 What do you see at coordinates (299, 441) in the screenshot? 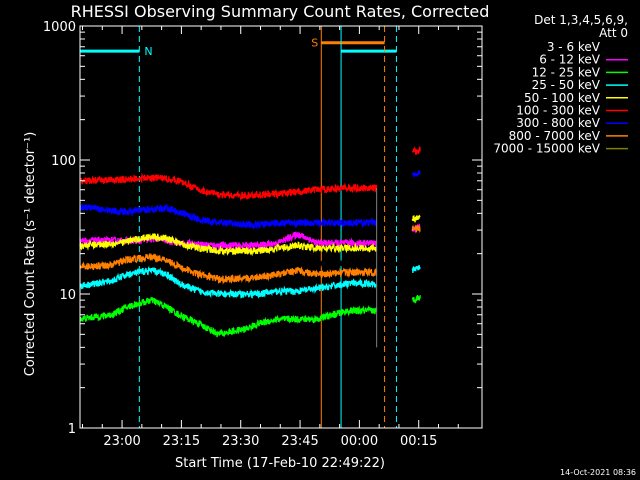
I see `x-tick-label: 23:45` at bounding box center [299, 441].